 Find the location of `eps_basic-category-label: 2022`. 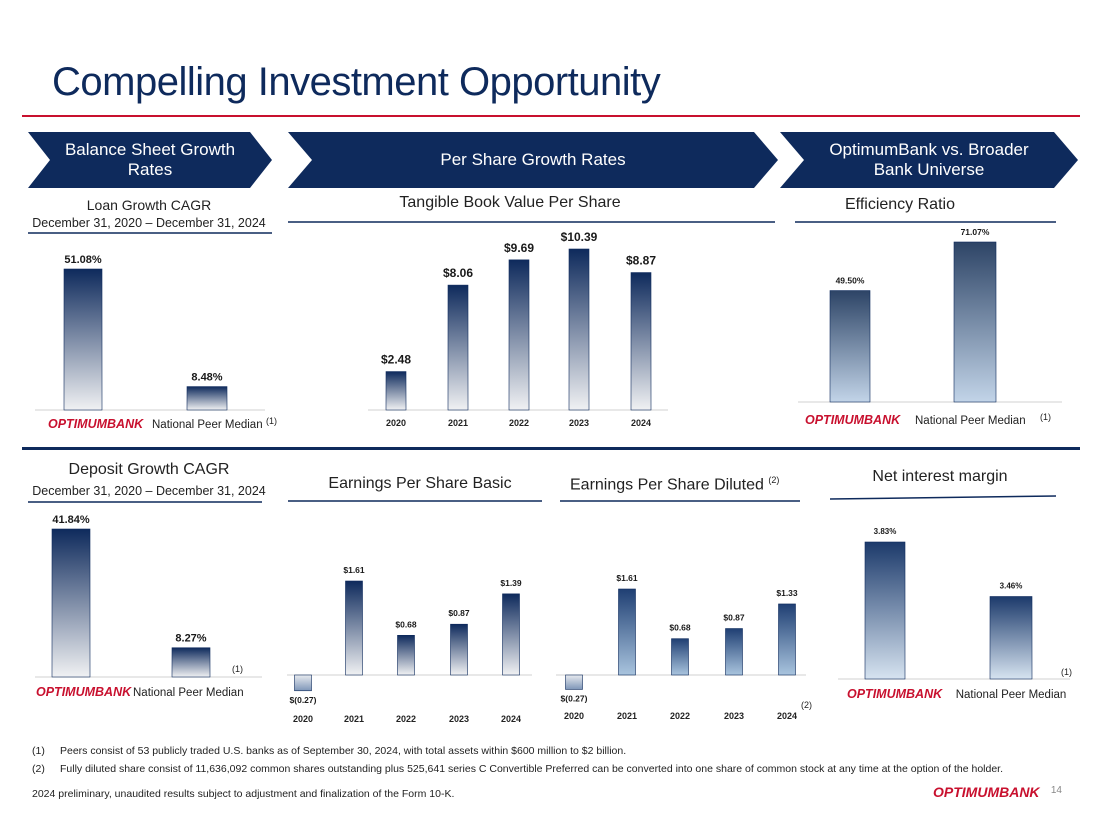

eps_basic-category-label: 2022 is located at coordinates (406, 719).